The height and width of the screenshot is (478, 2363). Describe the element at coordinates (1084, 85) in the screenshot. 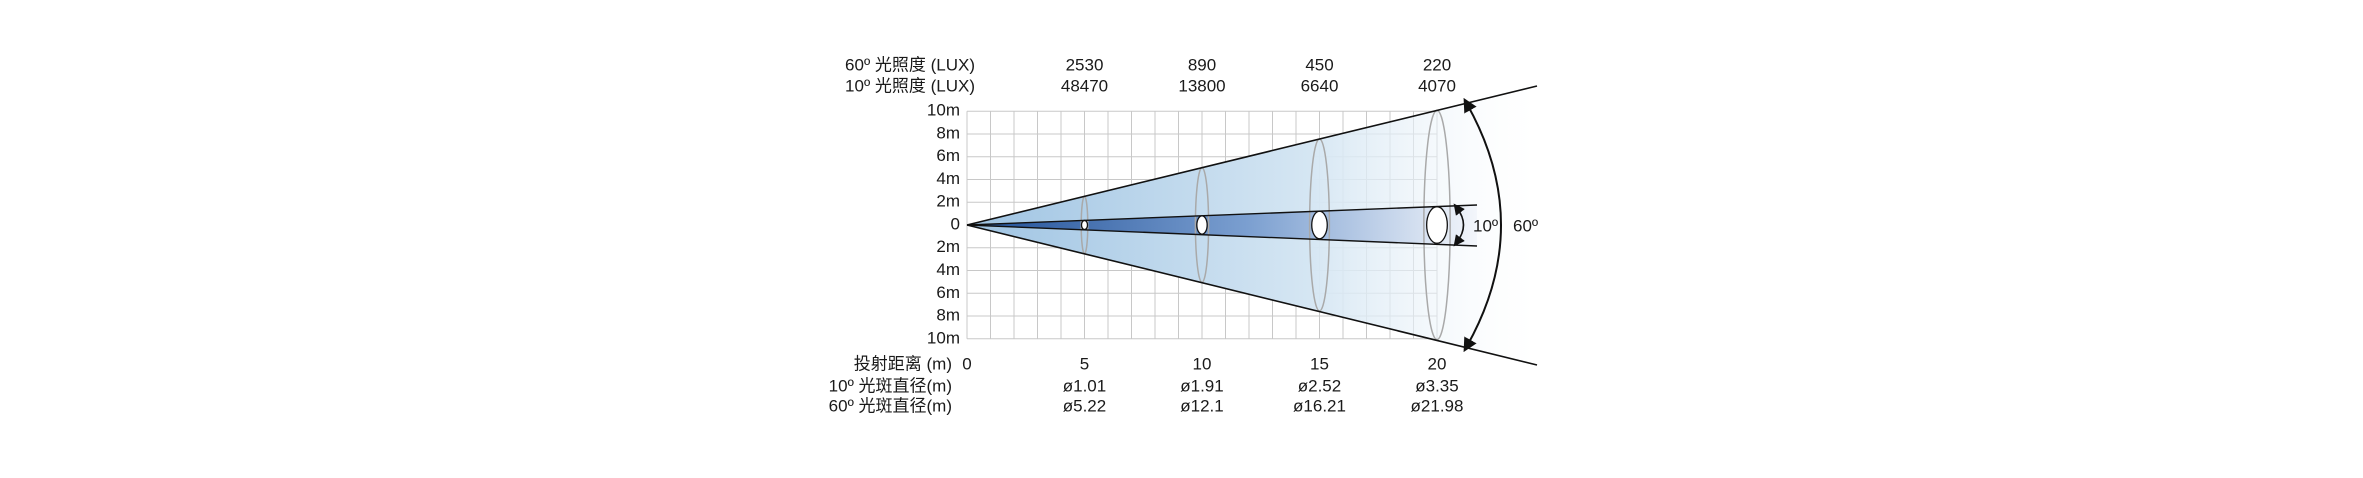

I see `illuminance-value: 48470` at that location.